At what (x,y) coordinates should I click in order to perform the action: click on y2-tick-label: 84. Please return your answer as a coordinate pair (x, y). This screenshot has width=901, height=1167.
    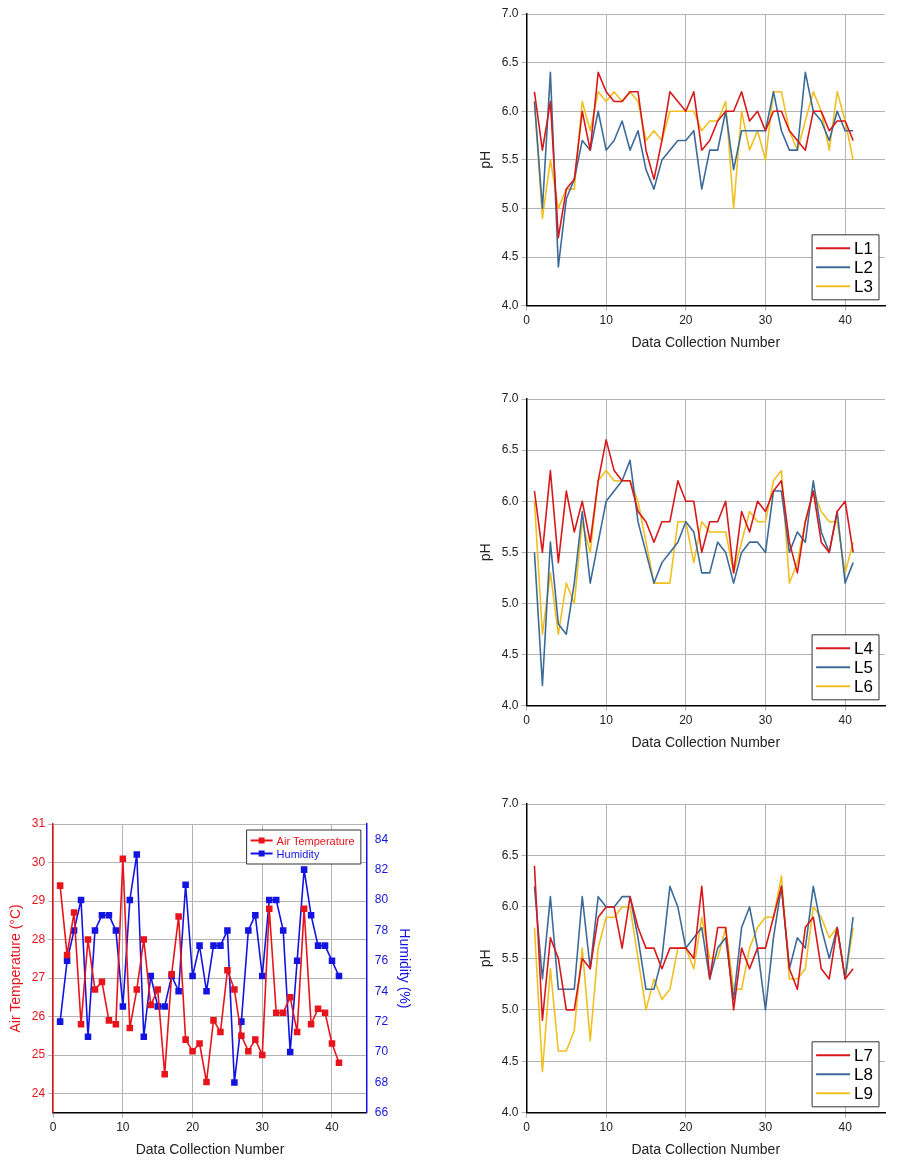
    Looking at the image, I should click on (381, 838).